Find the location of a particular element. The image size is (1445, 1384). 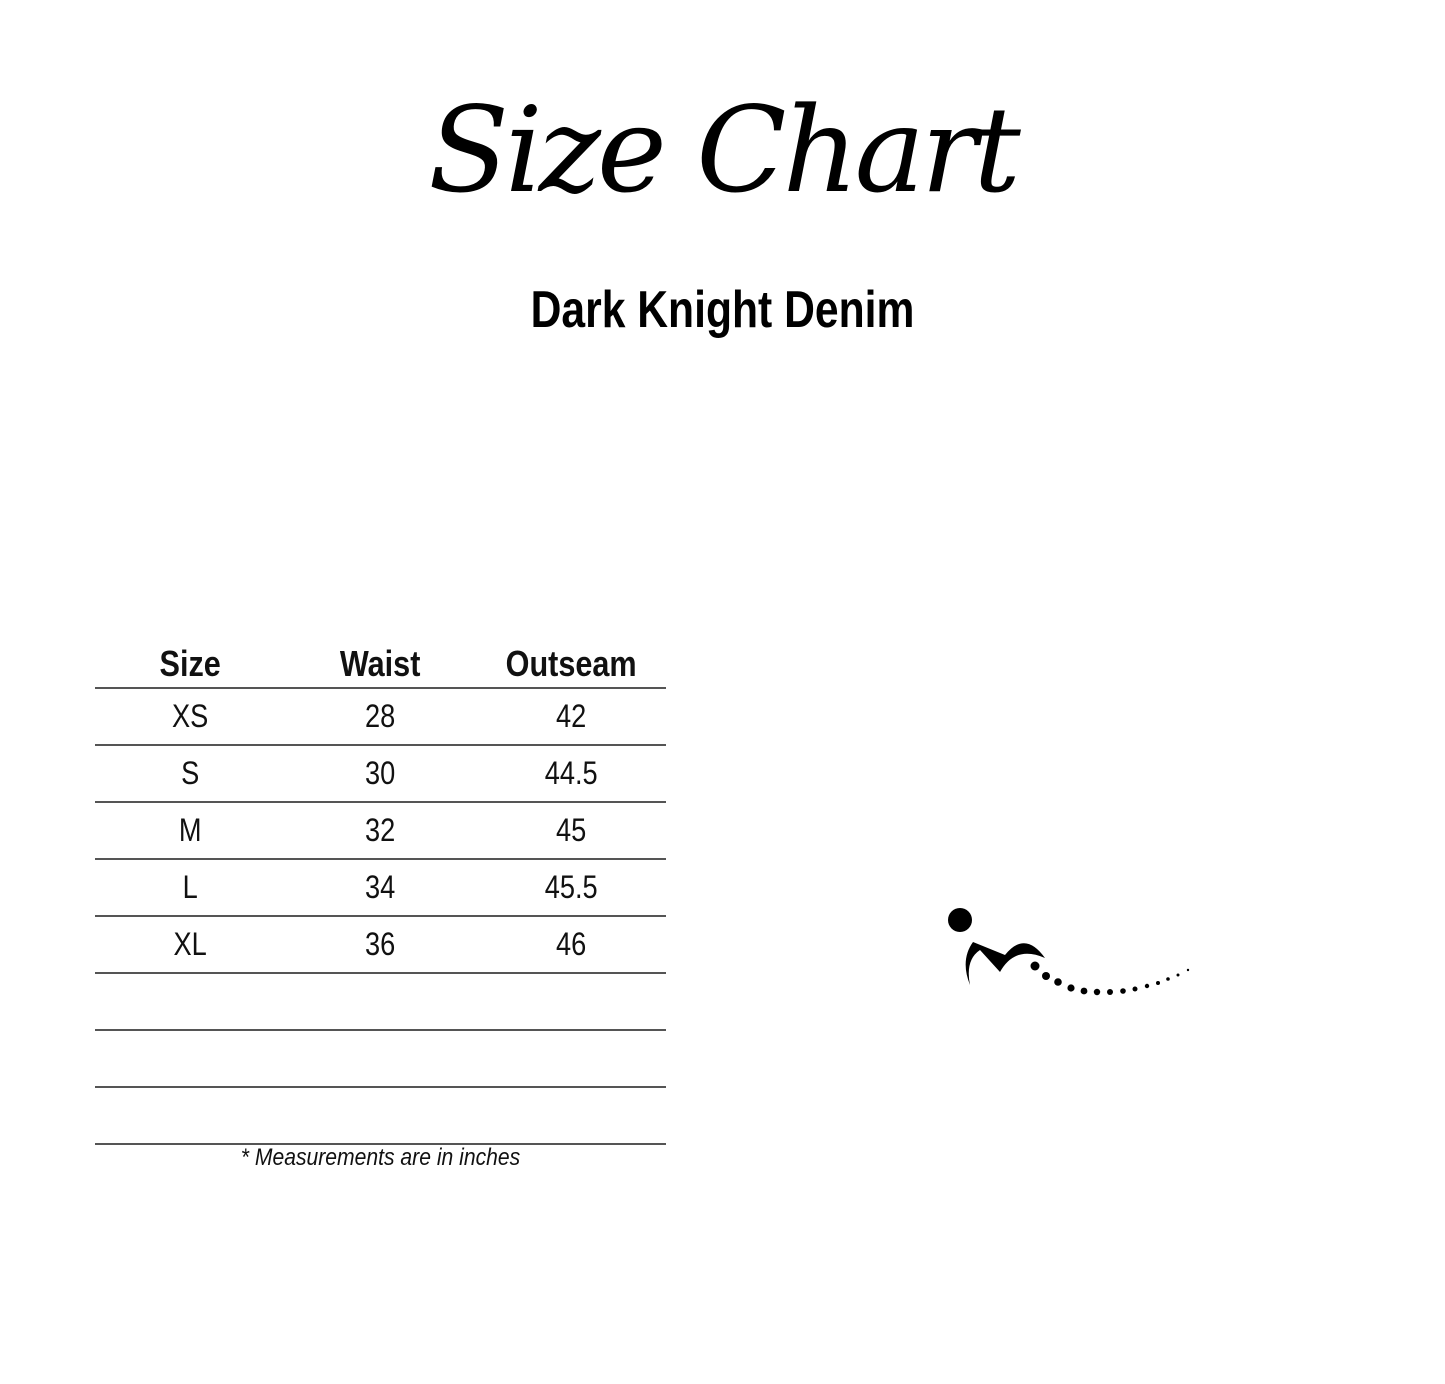

cell-waist: 30 is located at coordinates (380, 773).